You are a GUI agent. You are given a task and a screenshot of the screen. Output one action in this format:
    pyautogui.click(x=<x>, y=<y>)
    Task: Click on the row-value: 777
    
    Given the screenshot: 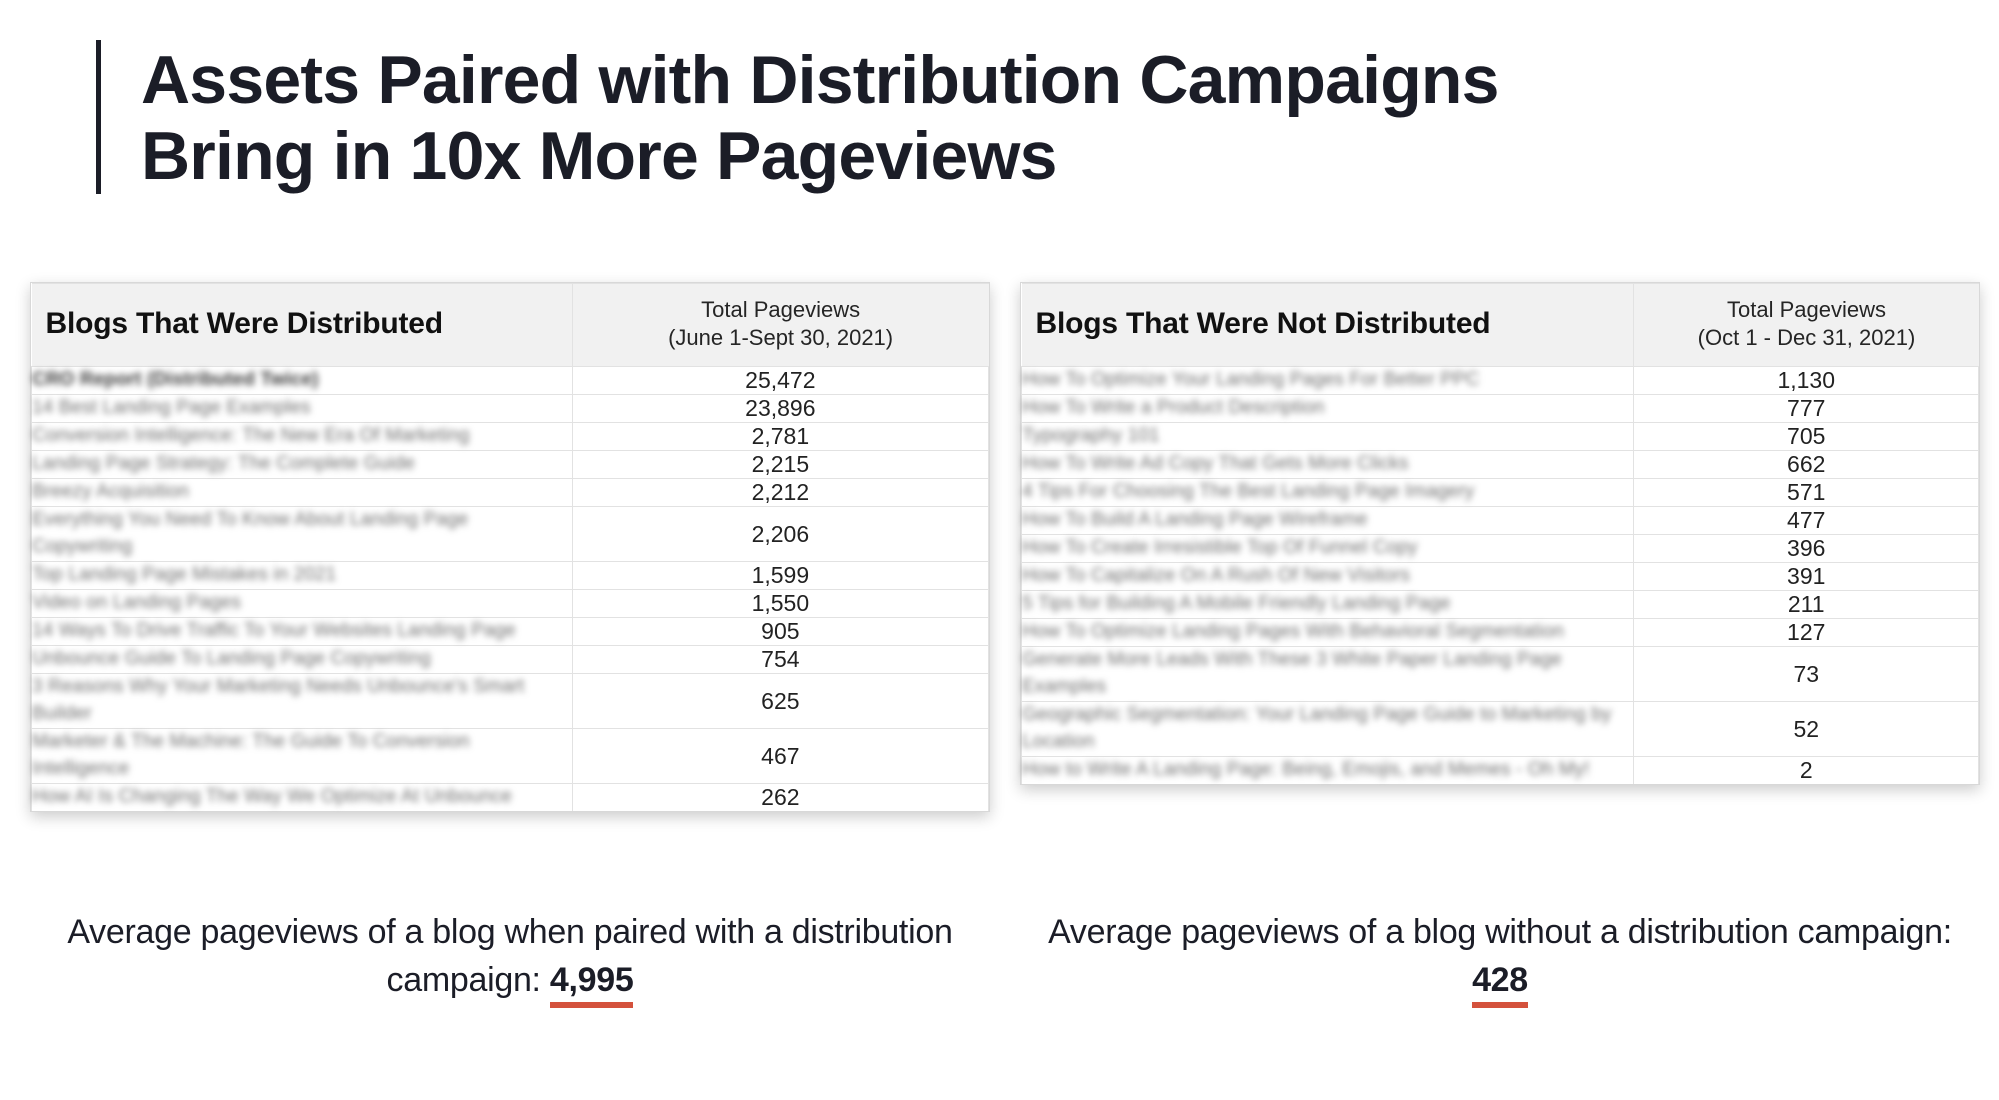 What is the action you would take?
    pyautogui.click(x=1806, y=409)
    